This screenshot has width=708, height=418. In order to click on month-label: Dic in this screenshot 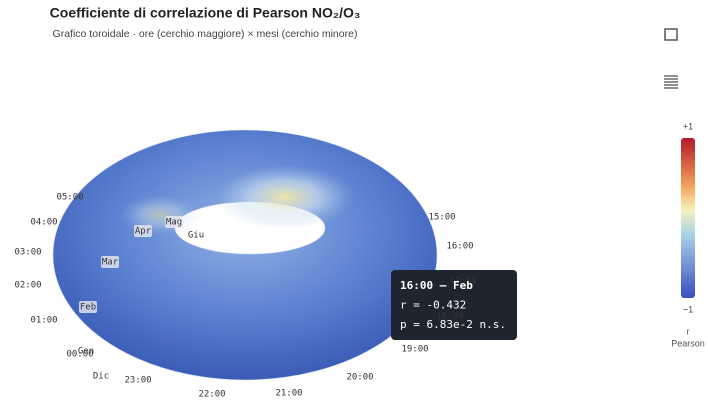, I will do `click(101, 377)`.